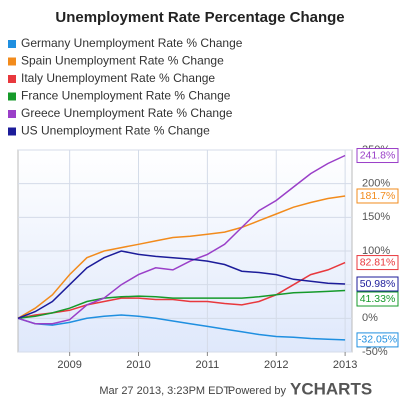  What do you see at coordinates (126, 96) in the screenshot?
I see `legend-label: France Unemployment Rate % Change` at bounding box center [126, 96].